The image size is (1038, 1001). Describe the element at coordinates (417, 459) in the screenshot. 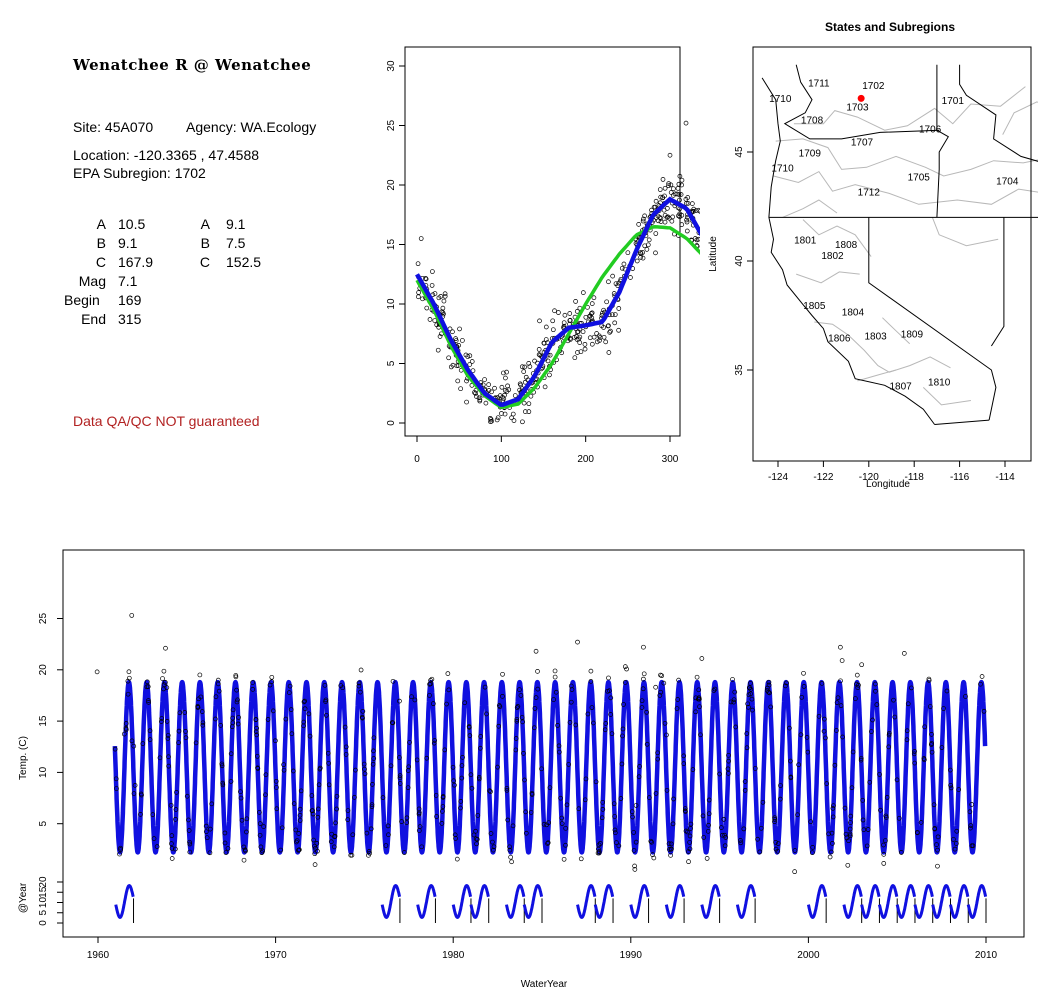

I see `x-tick-label: 0` at that location.